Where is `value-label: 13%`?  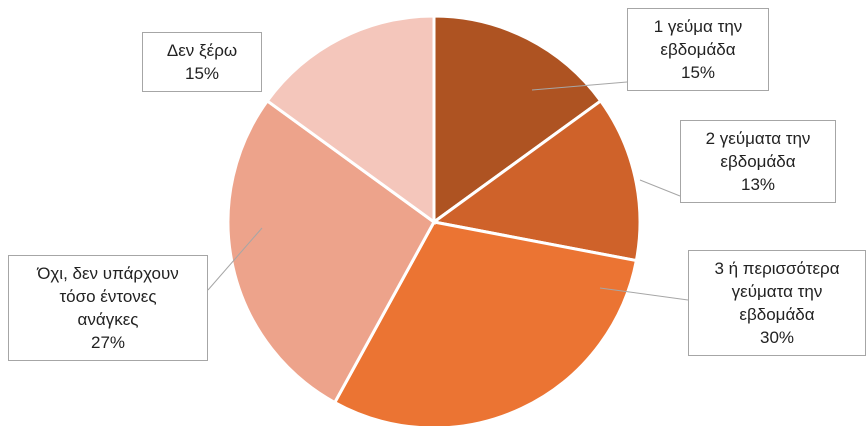 value-label: 13% is located at coordinates (758, 184).